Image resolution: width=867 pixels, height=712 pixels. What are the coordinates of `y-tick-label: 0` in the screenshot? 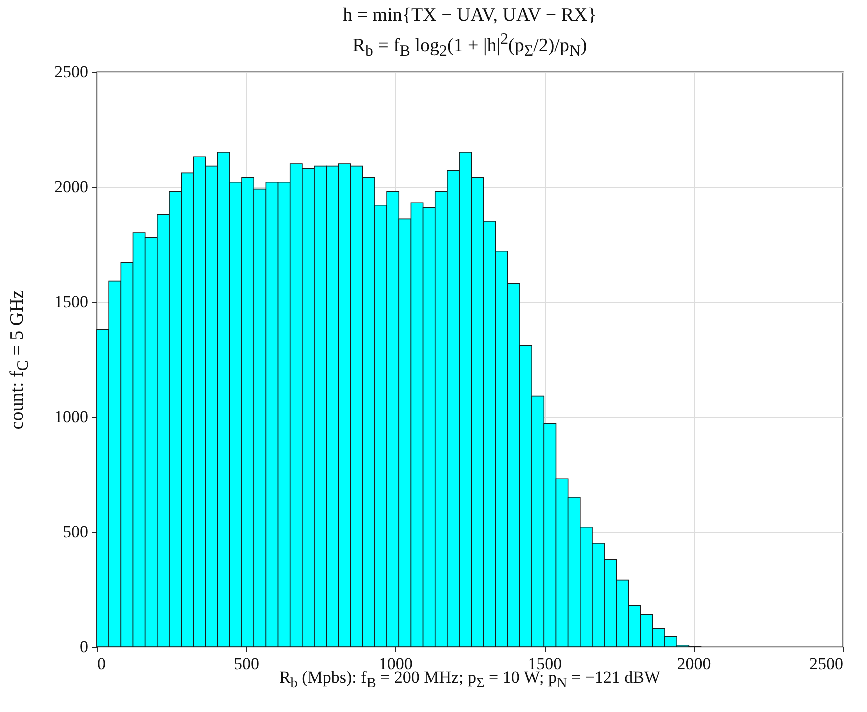 It's located at (84, 647).